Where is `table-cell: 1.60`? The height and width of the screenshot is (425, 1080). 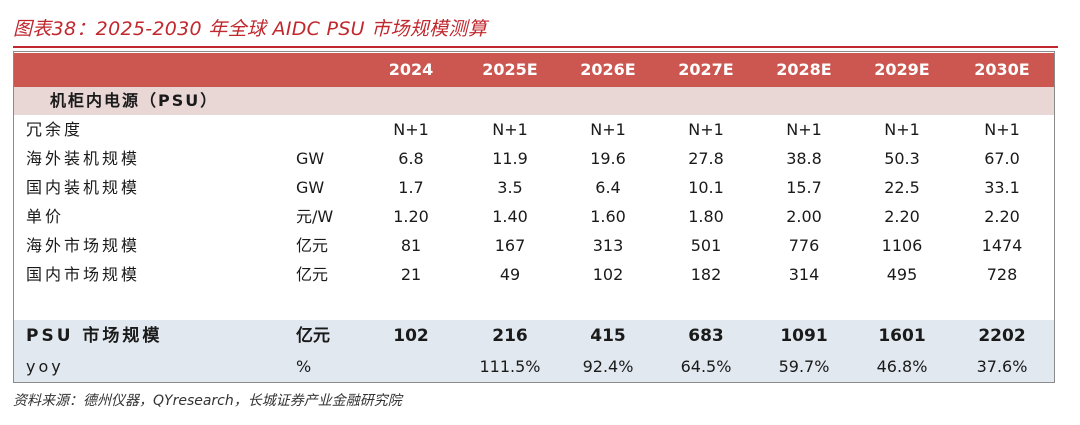
table-cell: 1.60 is located at coordinates (608, 216).